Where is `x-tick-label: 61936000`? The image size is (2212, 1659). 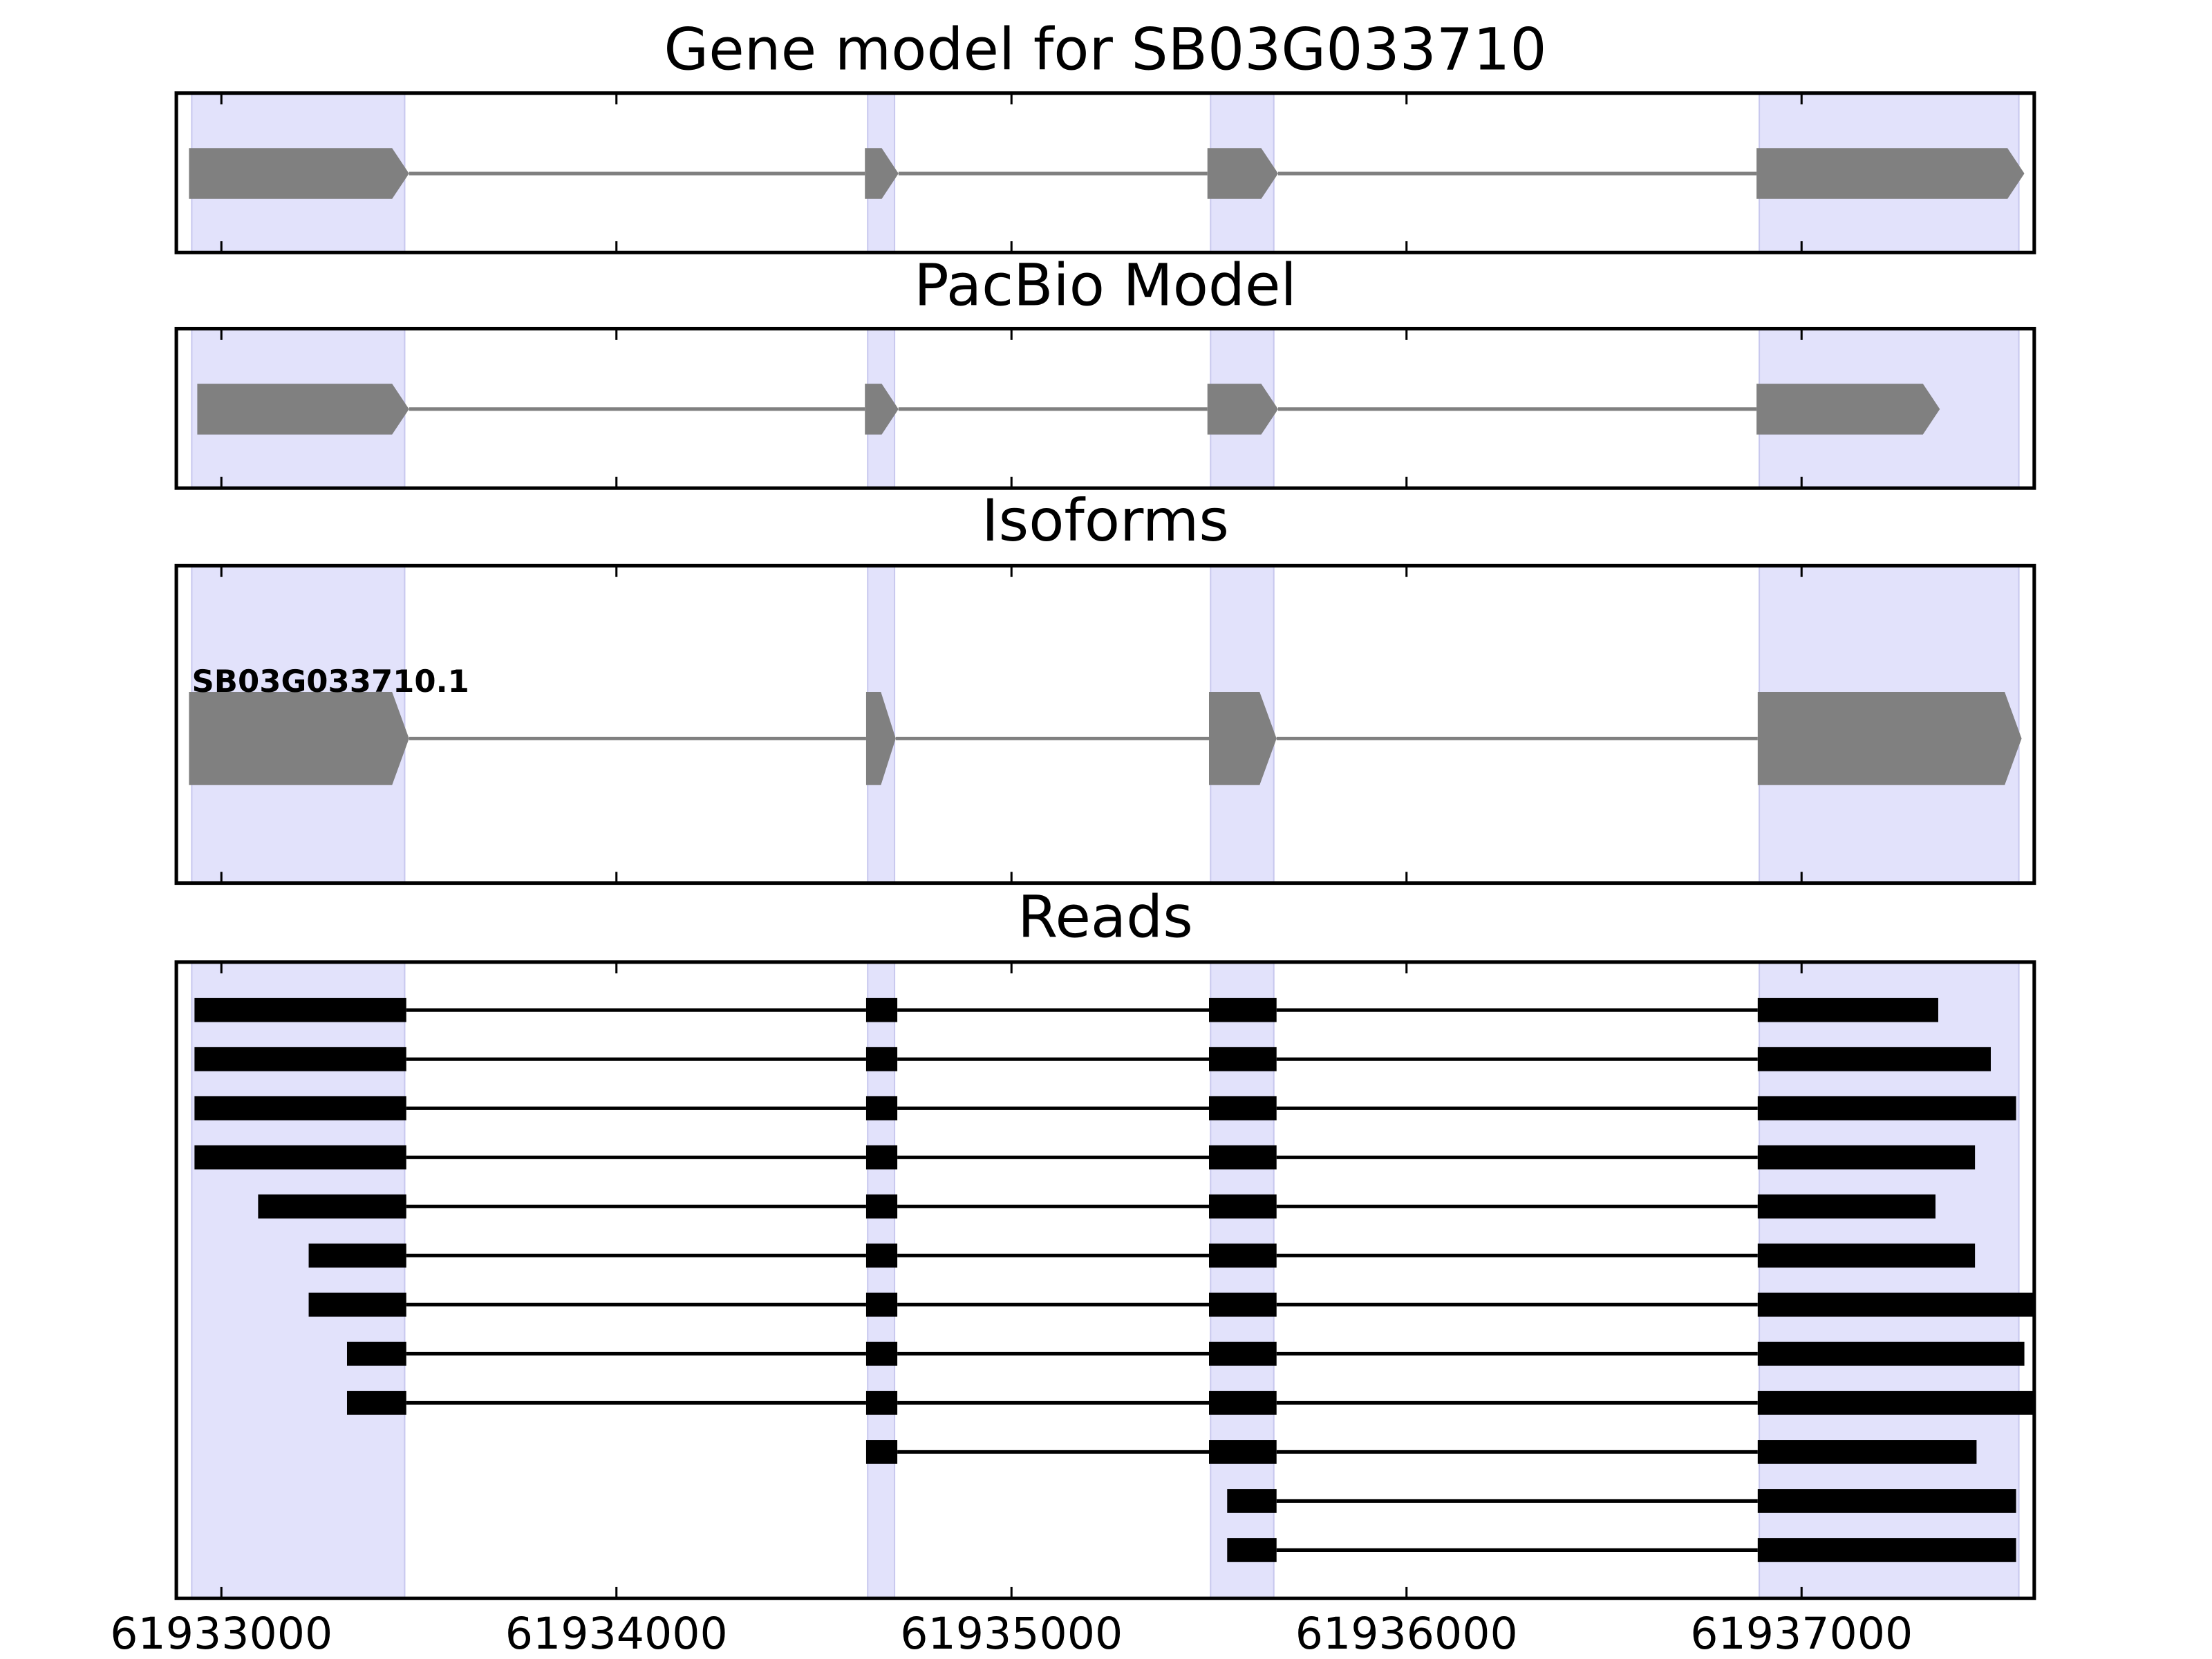 x-tick-label: 61936000 is located at coordinates (1406, 1633).